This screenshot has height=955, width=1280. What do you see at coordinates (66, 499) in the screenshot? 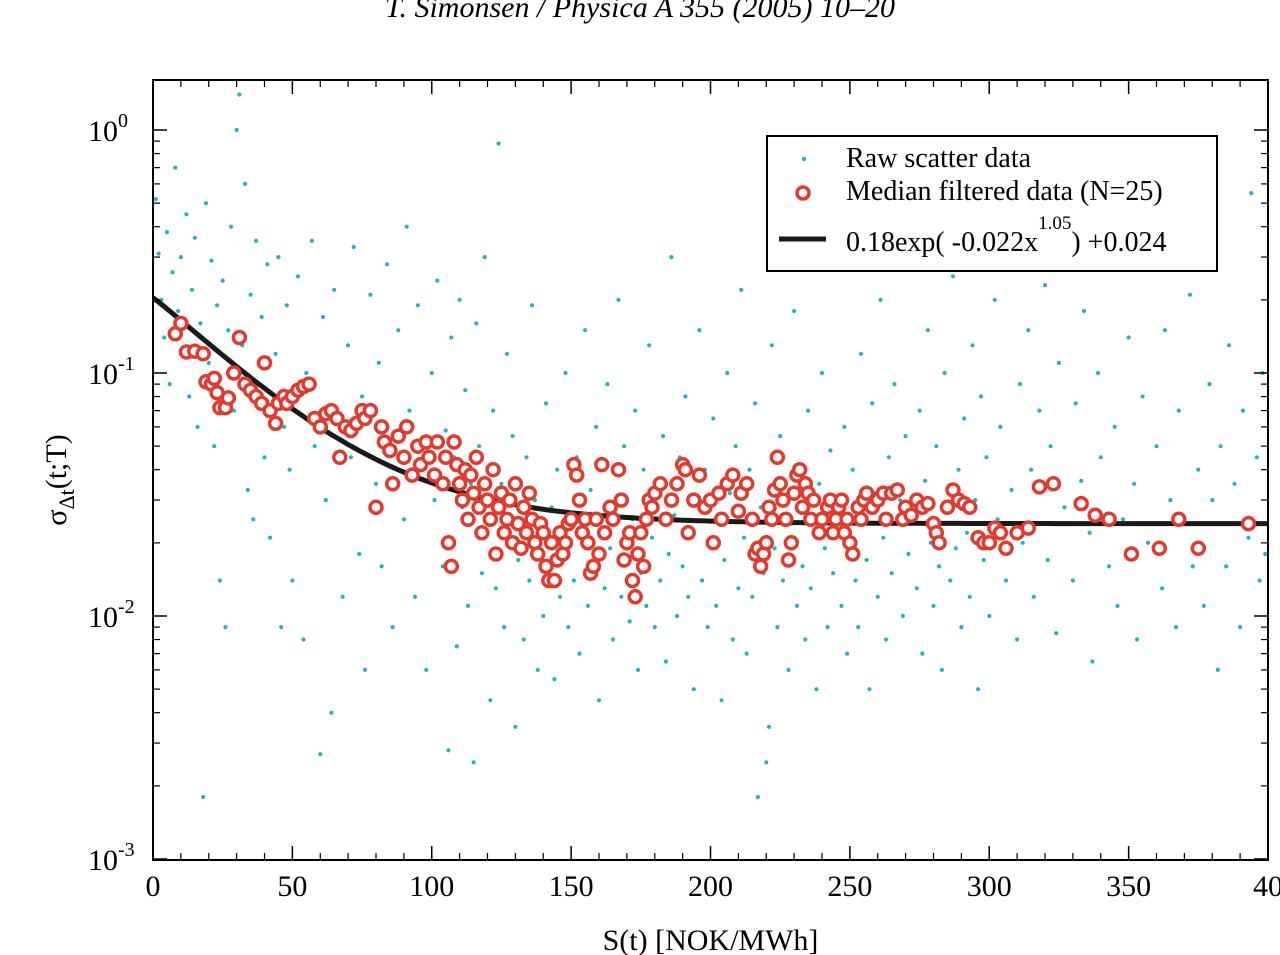
I see `y-axis-label-subscript: Δt` at bounding box center [66, 499].